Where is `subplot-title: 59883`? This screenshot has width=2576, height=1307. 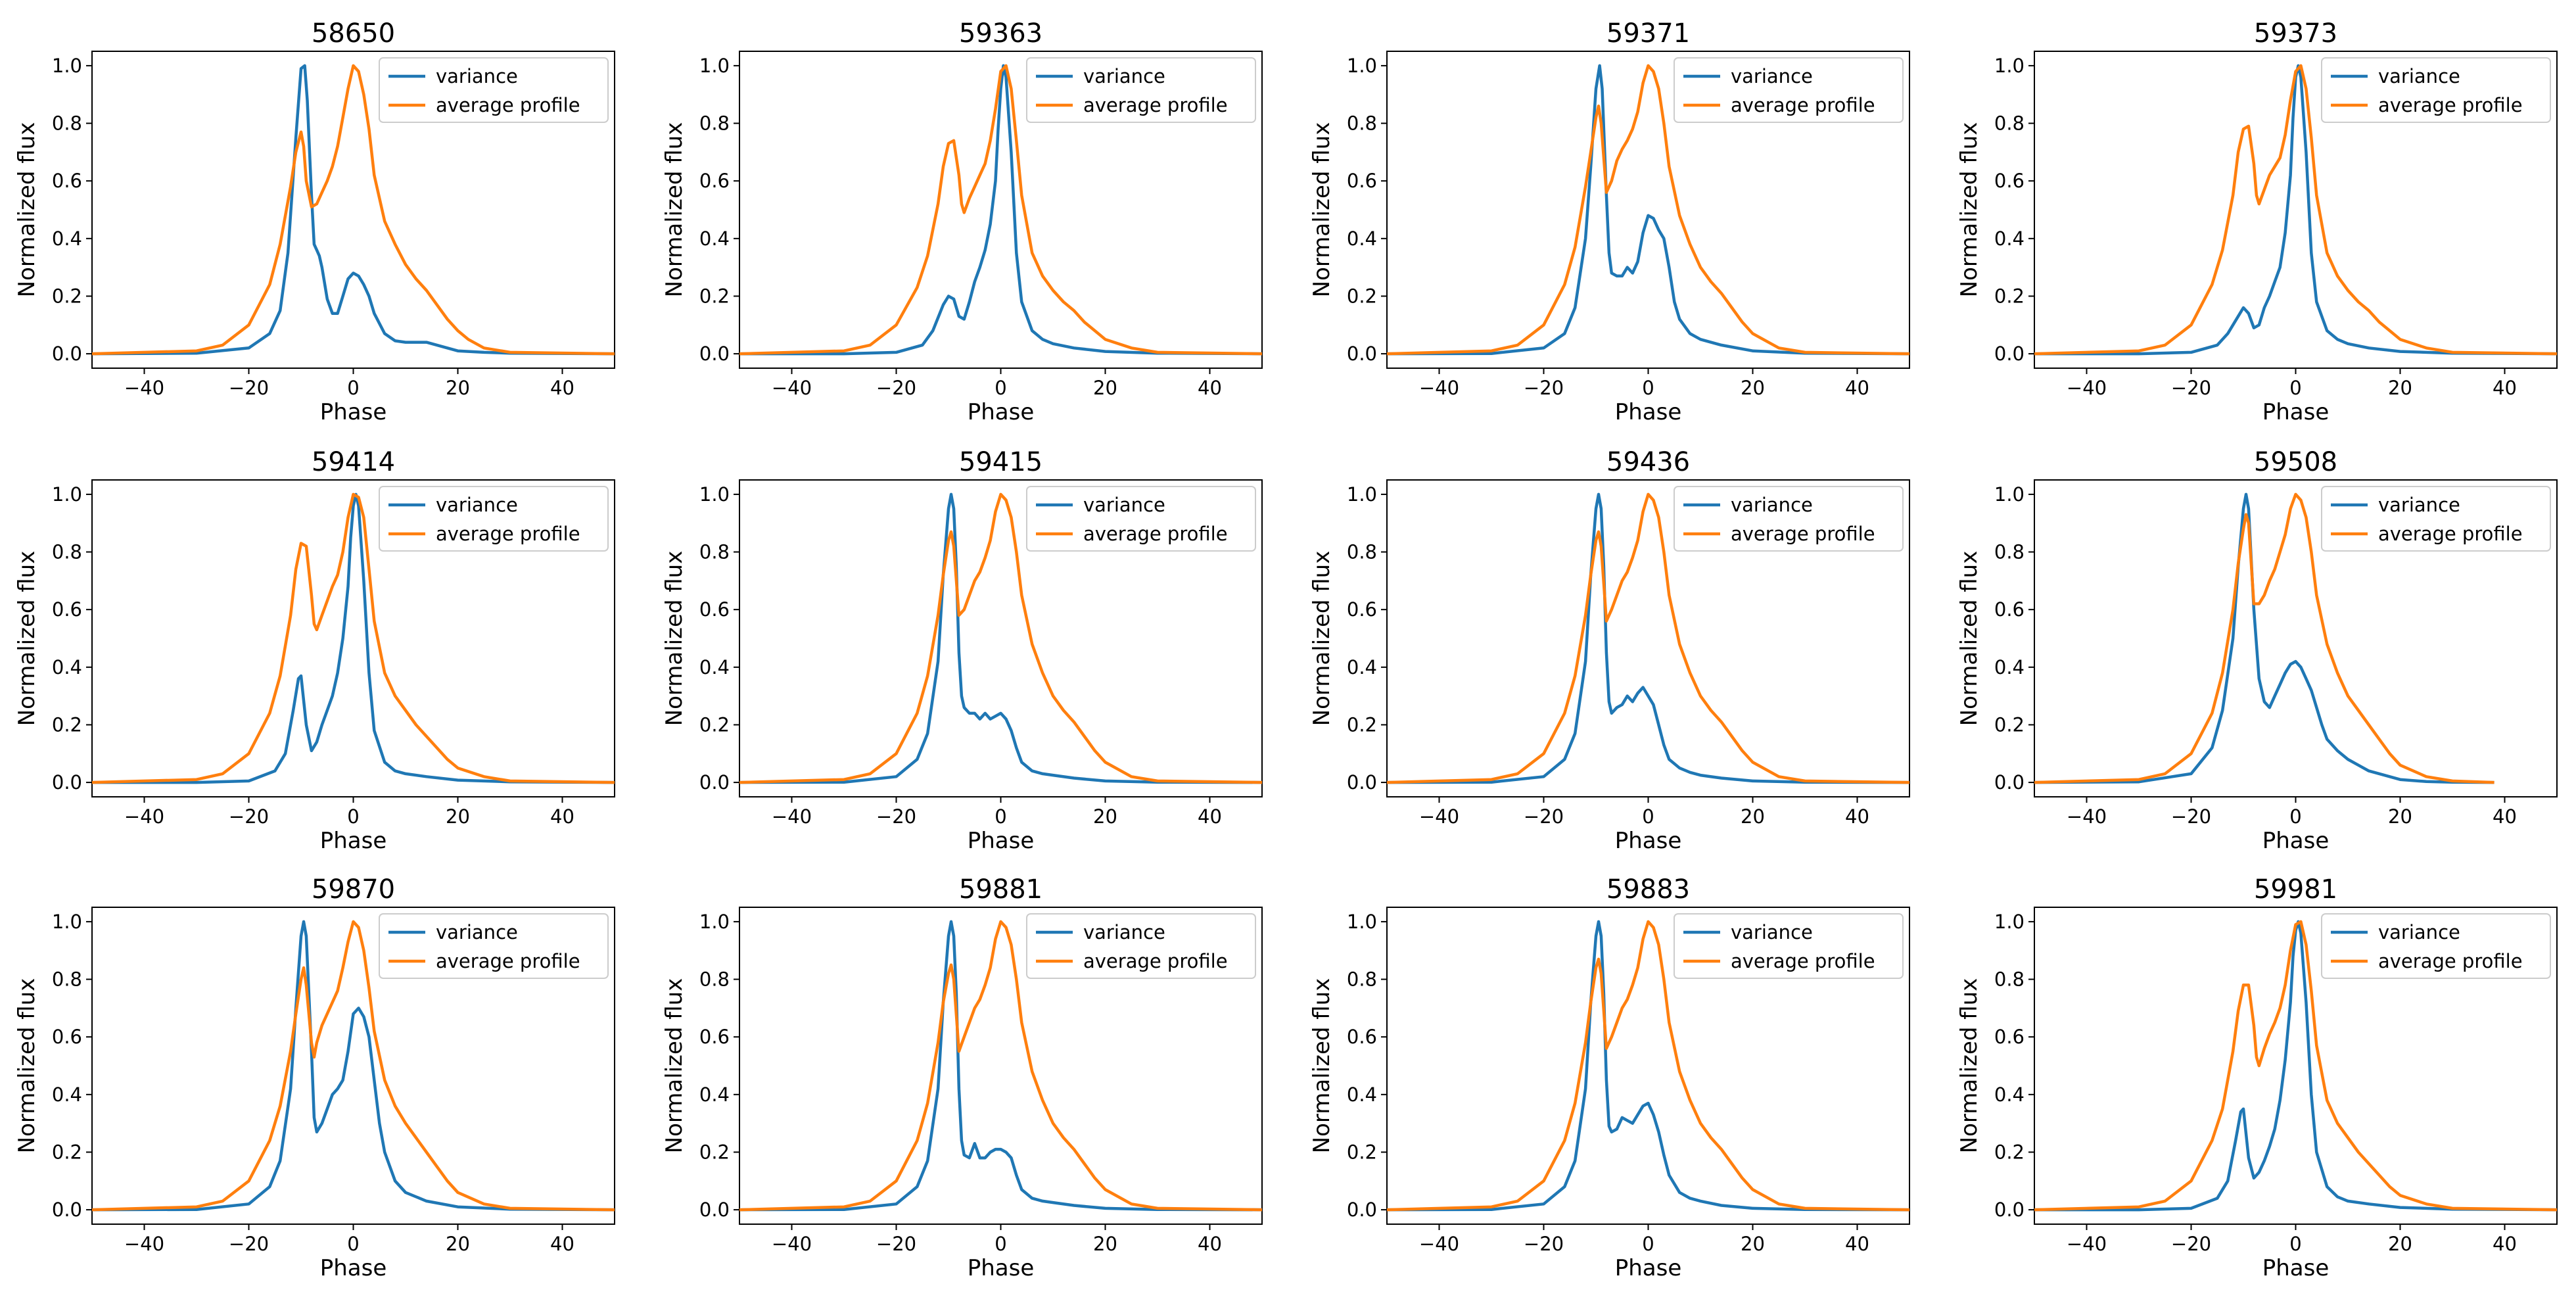 subplot-title: 59883 is located at coordinates (1648, 889).